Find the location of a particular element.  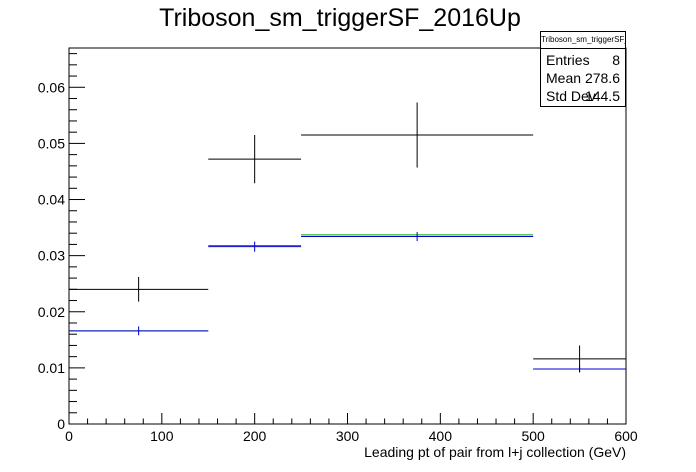

stats-mean-row: Mean 278.6 is located at coordinates (583, 78).